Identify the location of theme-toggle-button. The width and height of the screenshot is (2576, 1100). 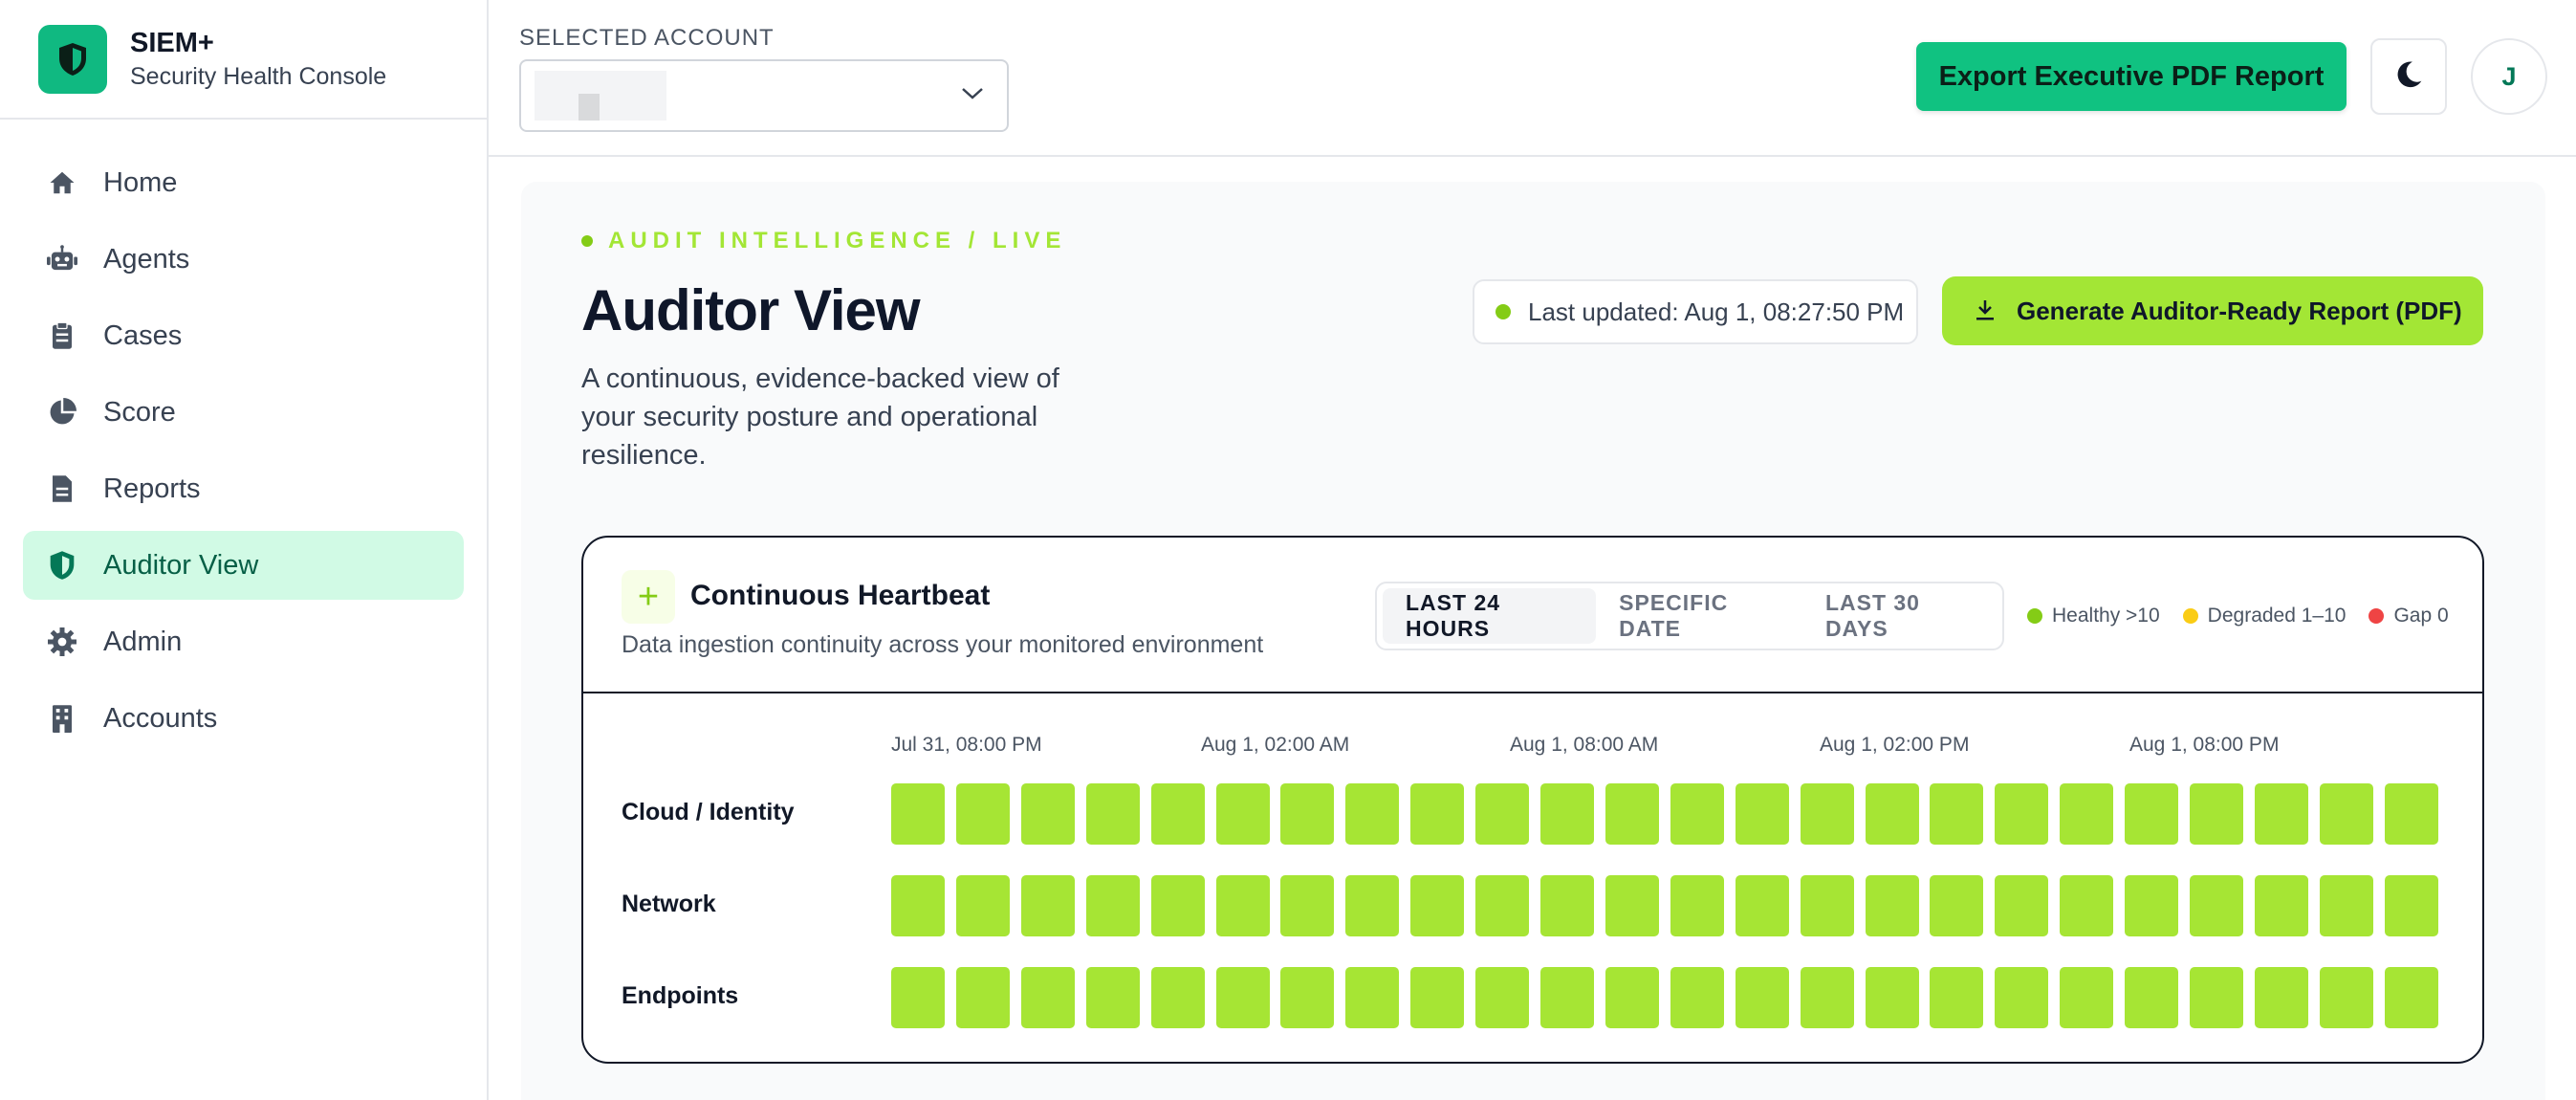
(2408, 76).